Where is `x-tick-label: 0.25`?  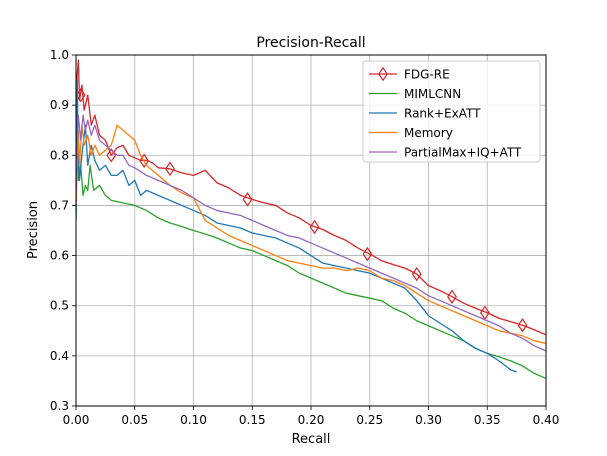 x-tick-label: 0.25 is located at coordinates (369, 420).